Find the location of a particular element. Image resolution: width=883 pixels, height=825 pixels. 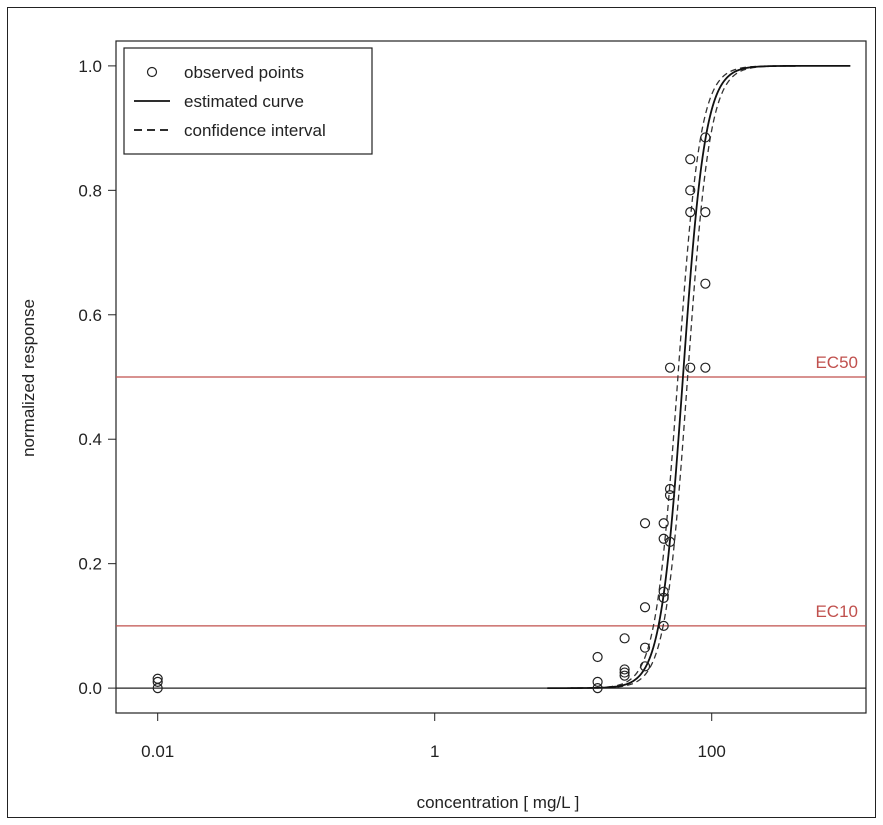

reference-label-ec10: EC10 is located at coordinates (836, 611).